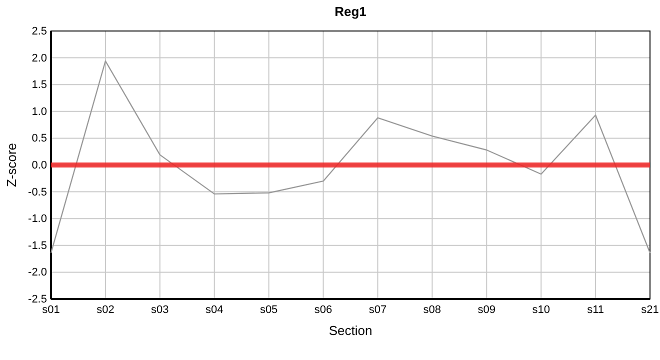 Image resolution: width=660 pixels, height=360 pixels. Describe the element at coordinates (39, 138) in the screenshot. I see `y-tick-label: 0.5` at that location.